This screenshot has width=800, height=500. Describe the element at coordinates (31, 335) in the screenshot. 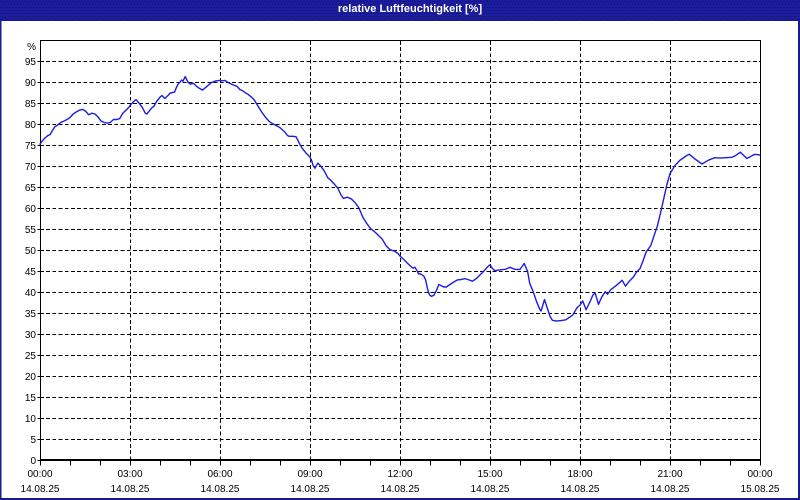

I see `svg-text: 30` at that location.